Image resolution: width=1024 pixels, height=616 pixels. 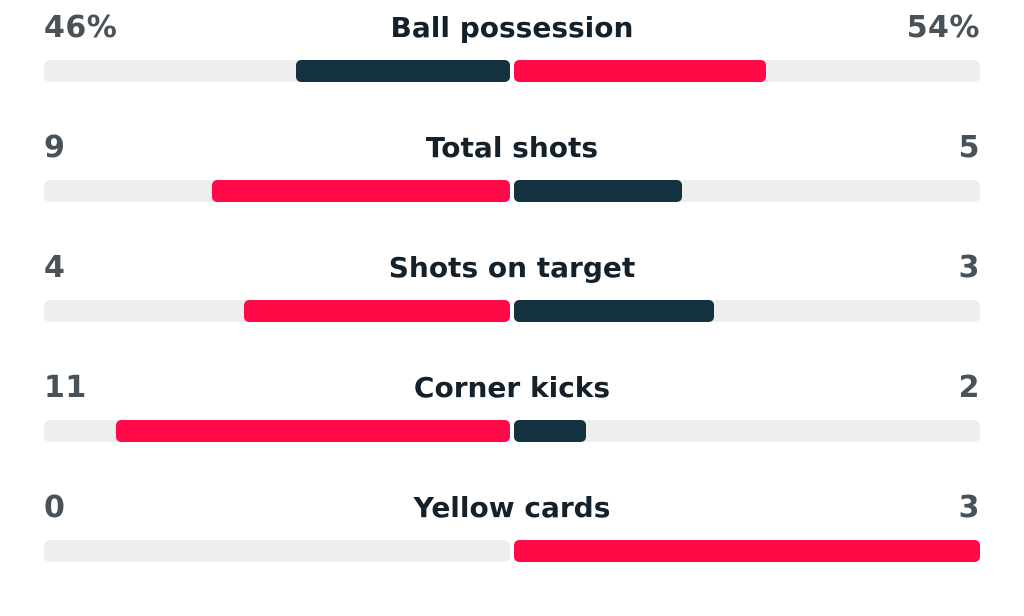 I want to click on home-value: 46%, so click(x=81, y=27).